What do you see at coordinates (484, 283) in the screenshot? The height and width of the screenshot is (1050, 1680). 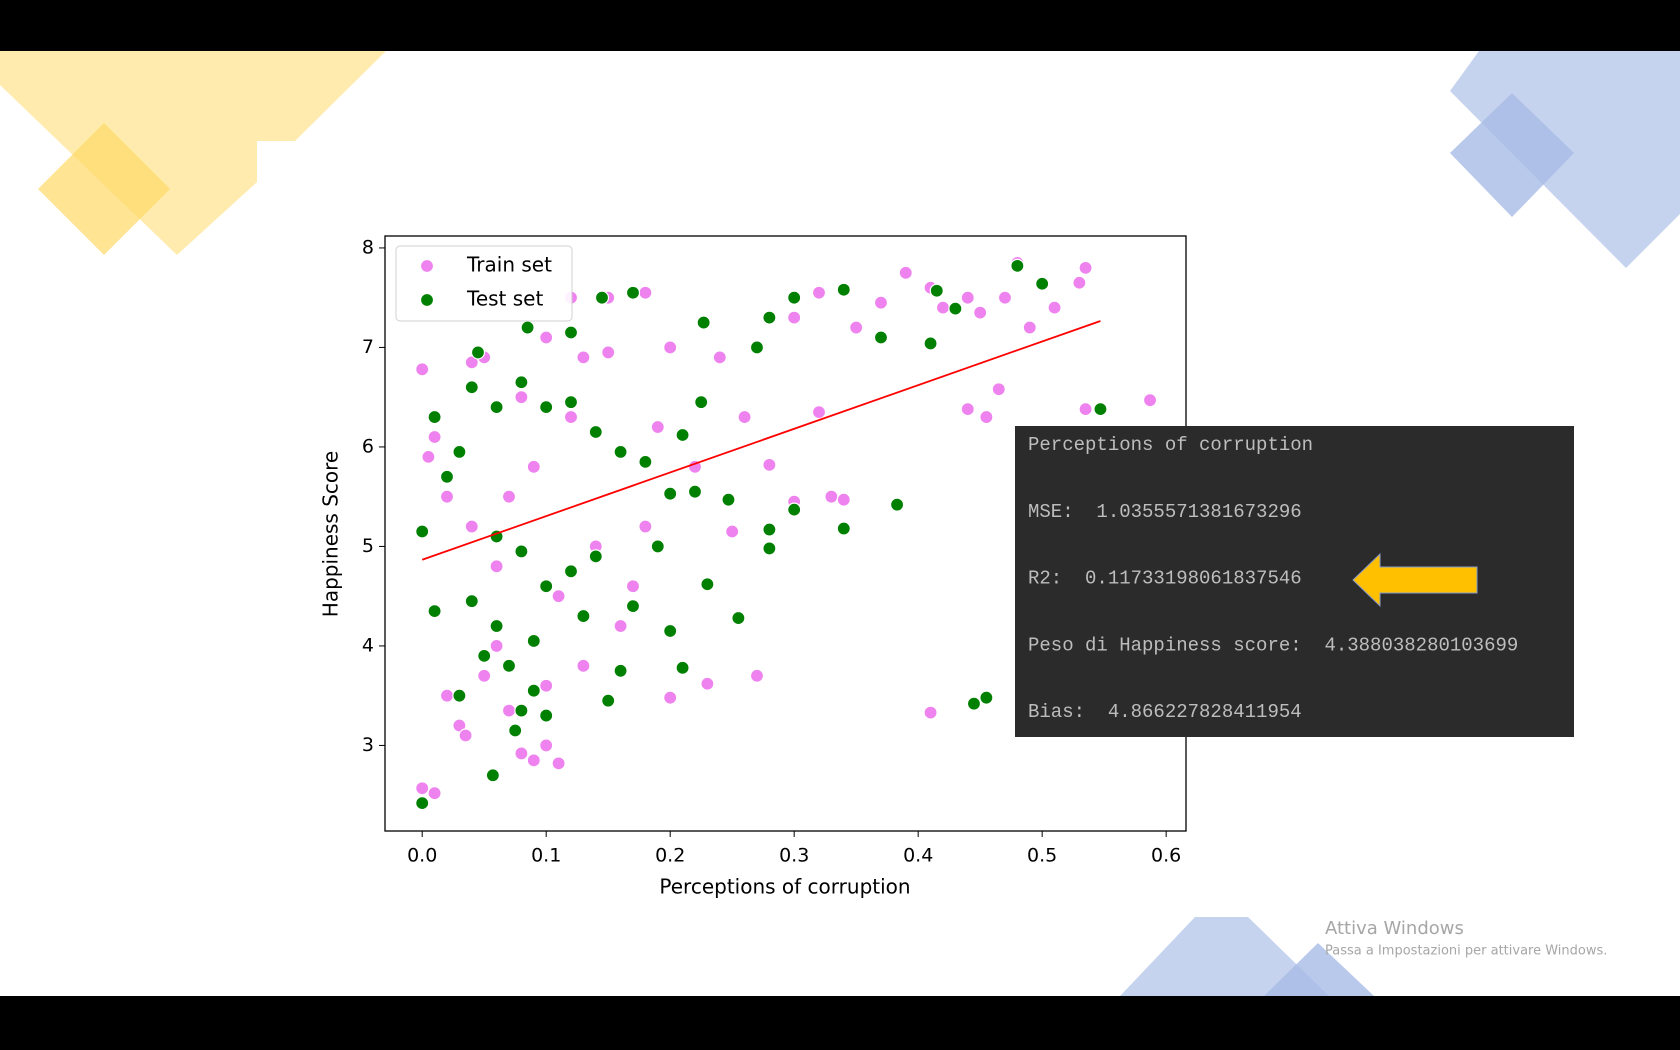 I see `legend: Train set Test set` at bounding box center [484, 283].